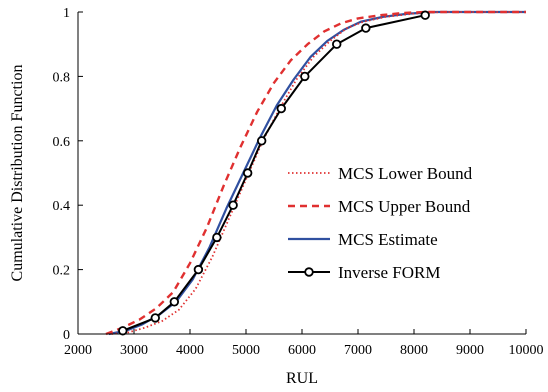 The image size is (548, 392). I want to click on x-tick-label: 8000, so click(414, 350).